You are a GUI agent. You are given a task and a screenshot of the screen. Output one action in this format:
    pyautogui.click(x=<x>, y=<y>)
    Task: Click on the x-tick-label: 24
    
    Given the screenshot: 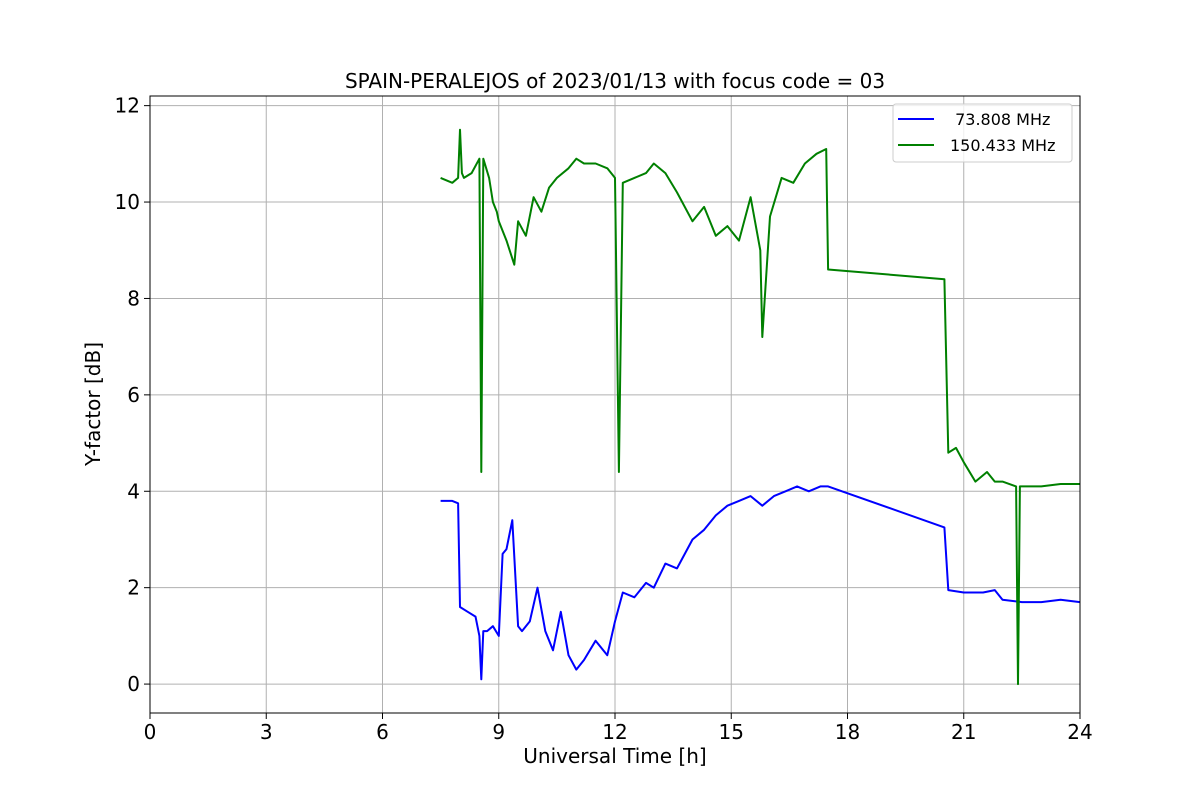 What is the action you would take?
    pyautogui.click(x=1079, y=732)
    